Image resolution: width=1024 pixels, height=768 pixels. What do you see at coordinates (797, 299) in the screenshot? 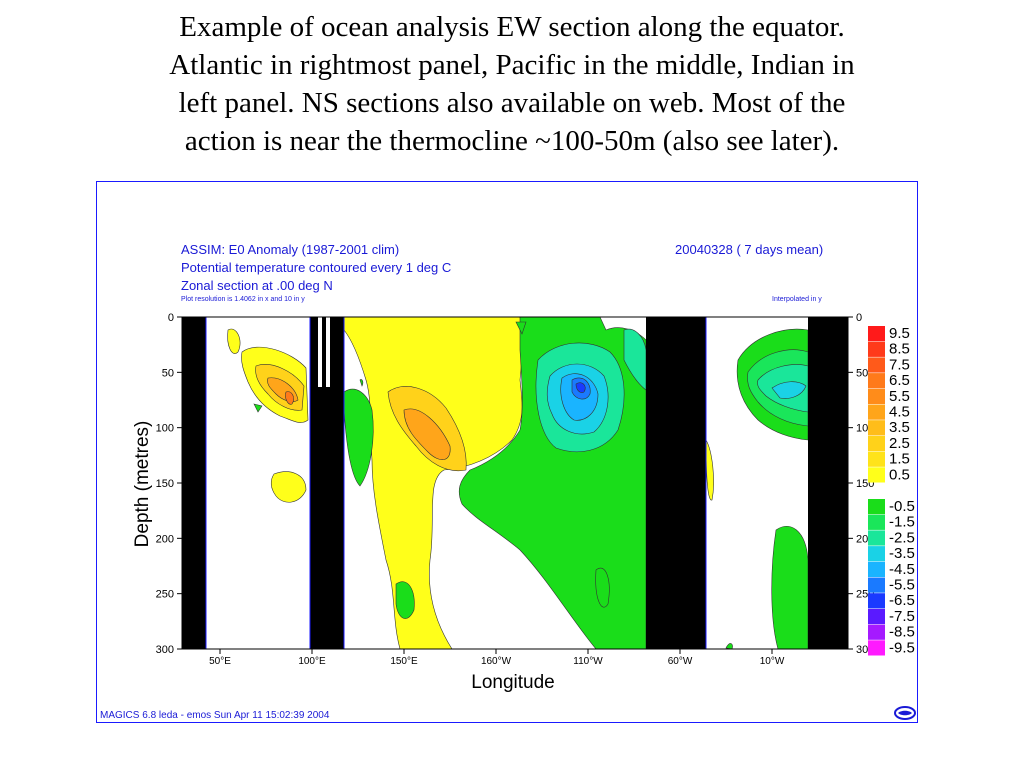
I see `header-interp: Interpolated in y` at bounding box center [797, 299].